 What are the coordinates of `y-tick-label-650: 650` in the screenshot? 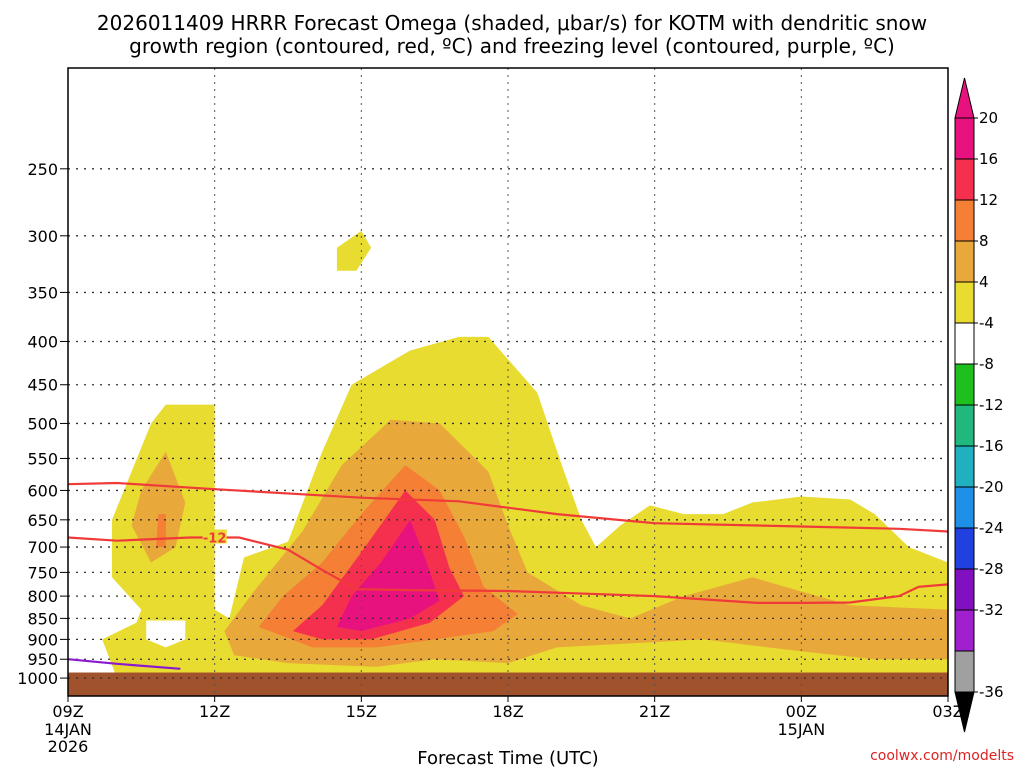 It's located at (42, 520).